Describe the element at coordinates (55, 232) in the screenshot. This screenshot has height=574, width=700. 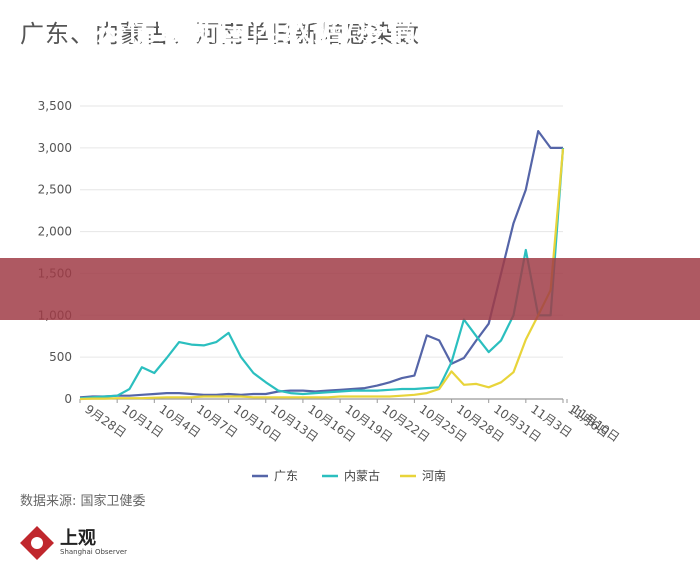
I see `y-tick-label: 2,000` at that location.